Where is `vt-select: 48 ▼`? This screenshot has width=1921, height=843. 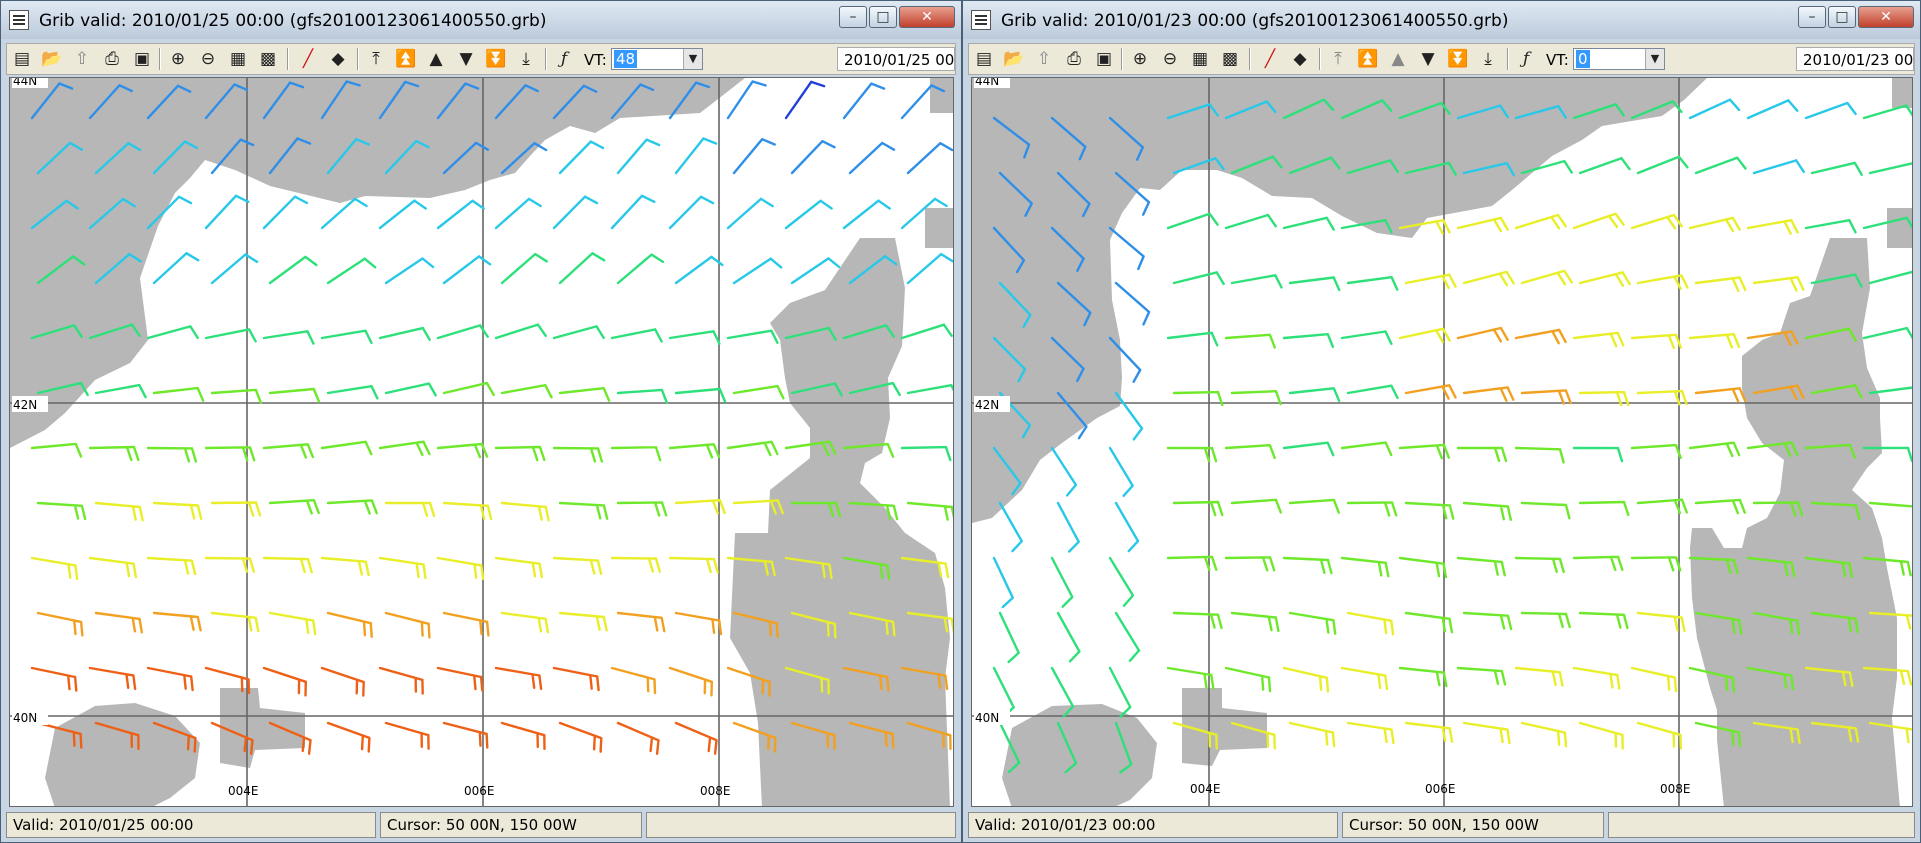 vt-select: 48 ▼ is located at coordinates (657, 59).